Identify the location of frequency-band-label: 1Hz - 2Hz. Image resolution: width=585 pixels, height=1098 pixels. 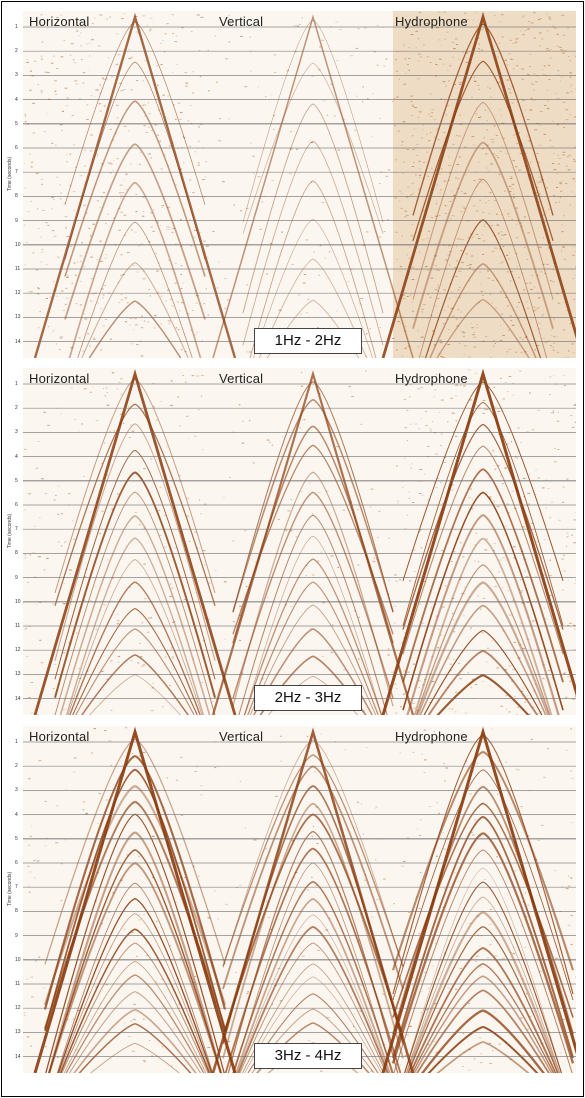
(308, 341).